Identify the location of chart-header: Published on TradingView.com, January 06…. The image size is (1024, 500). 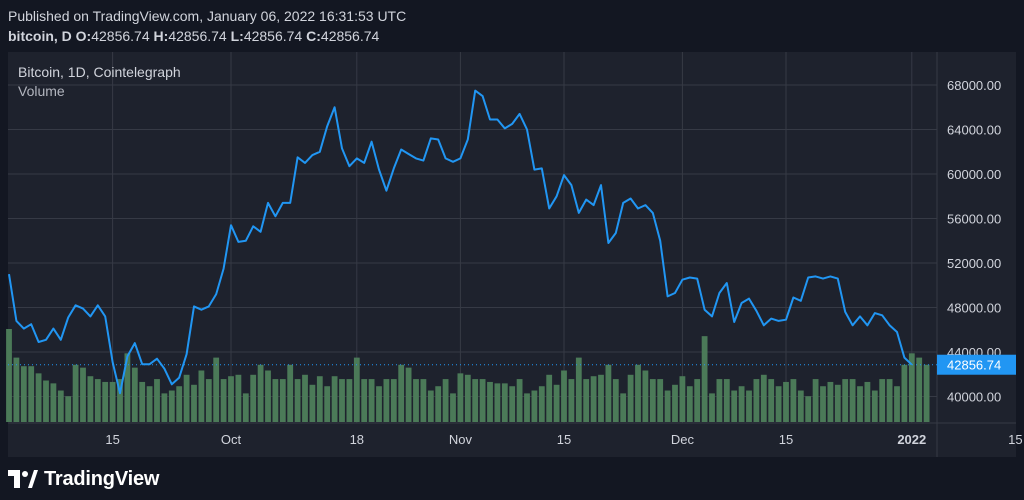
(512, 25).